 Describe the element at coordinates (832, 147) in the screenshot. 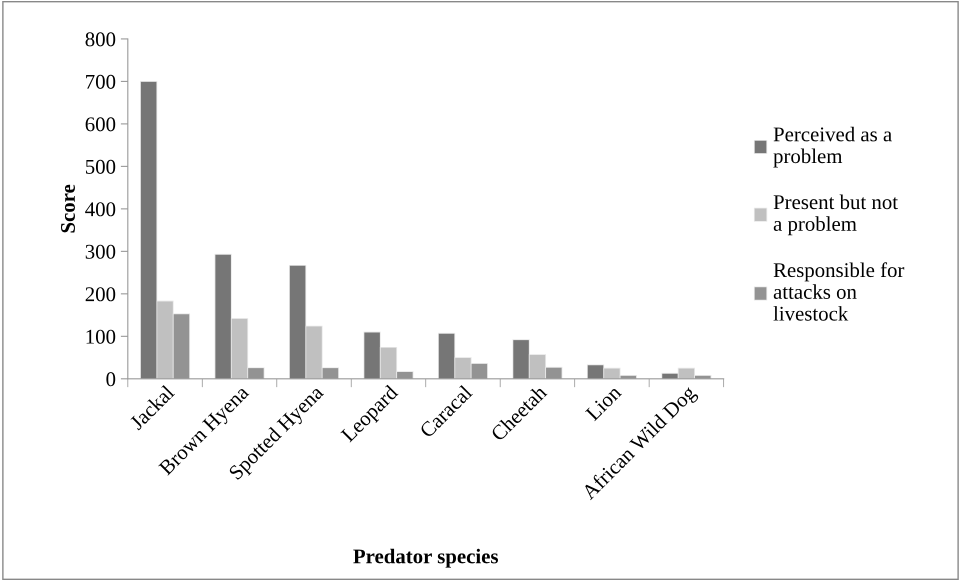

I see `legend-label: Perceived as a problem` at that location.